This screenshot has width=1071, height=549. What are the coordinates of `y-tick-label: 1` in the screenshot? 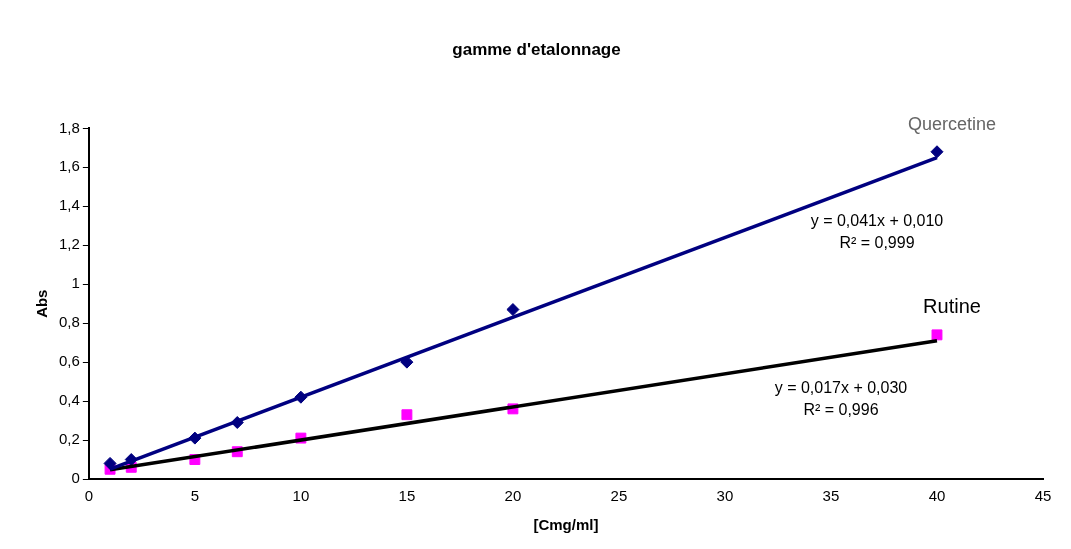 It's located at (75, 283).